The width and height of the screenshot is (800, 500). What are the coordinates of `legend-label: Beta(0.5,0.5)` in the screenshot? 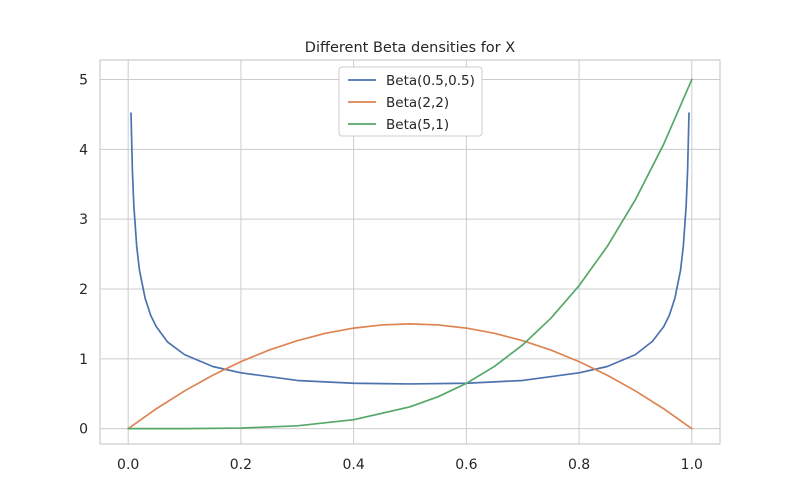 It's located at (430, 81).